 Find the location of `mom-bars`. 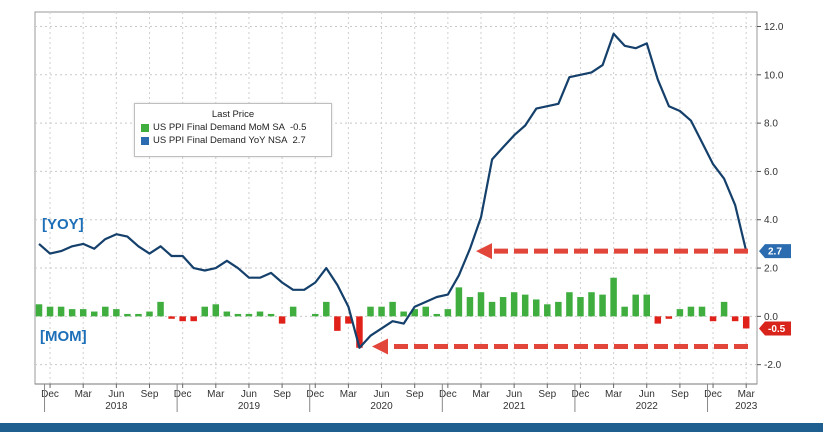

mom-bars is located at coordinates (392, 312).